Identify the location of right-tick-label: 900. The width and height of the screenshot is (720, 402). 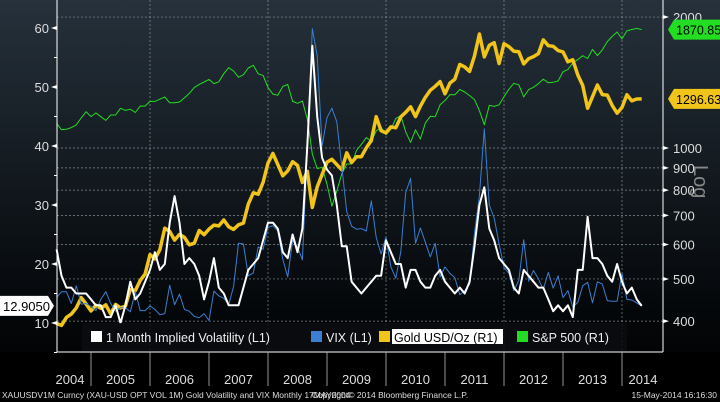
(684, 168).